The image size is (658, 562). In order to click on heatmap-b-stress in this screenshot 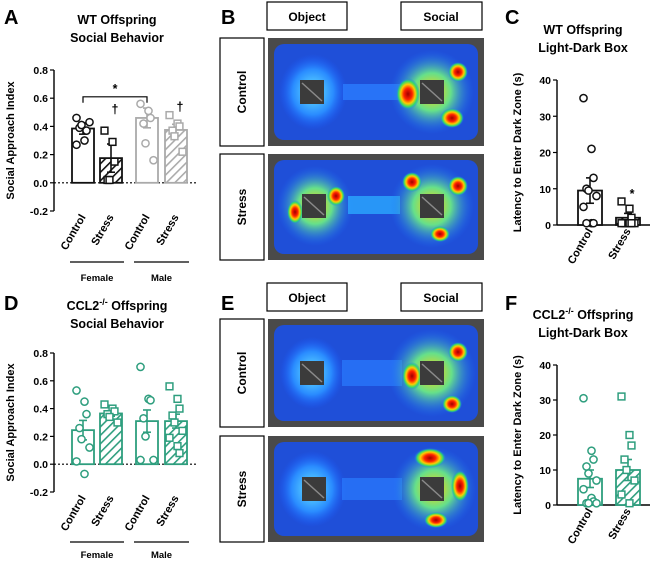, I will do `click(376, 207)`.